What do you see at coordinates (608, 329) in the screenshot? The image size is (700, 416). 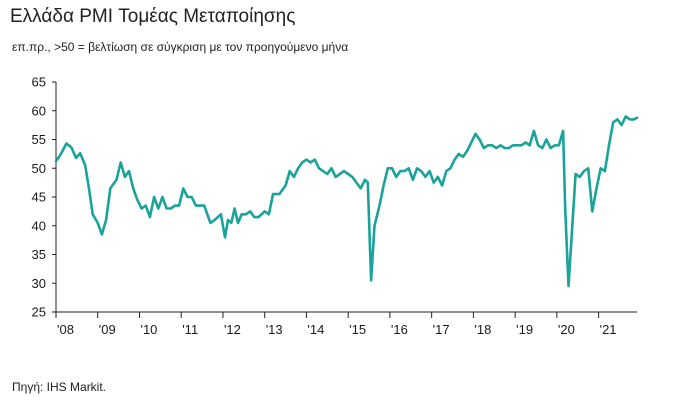 I see `x-tick-label: '21` at bounding box center [608, 329].